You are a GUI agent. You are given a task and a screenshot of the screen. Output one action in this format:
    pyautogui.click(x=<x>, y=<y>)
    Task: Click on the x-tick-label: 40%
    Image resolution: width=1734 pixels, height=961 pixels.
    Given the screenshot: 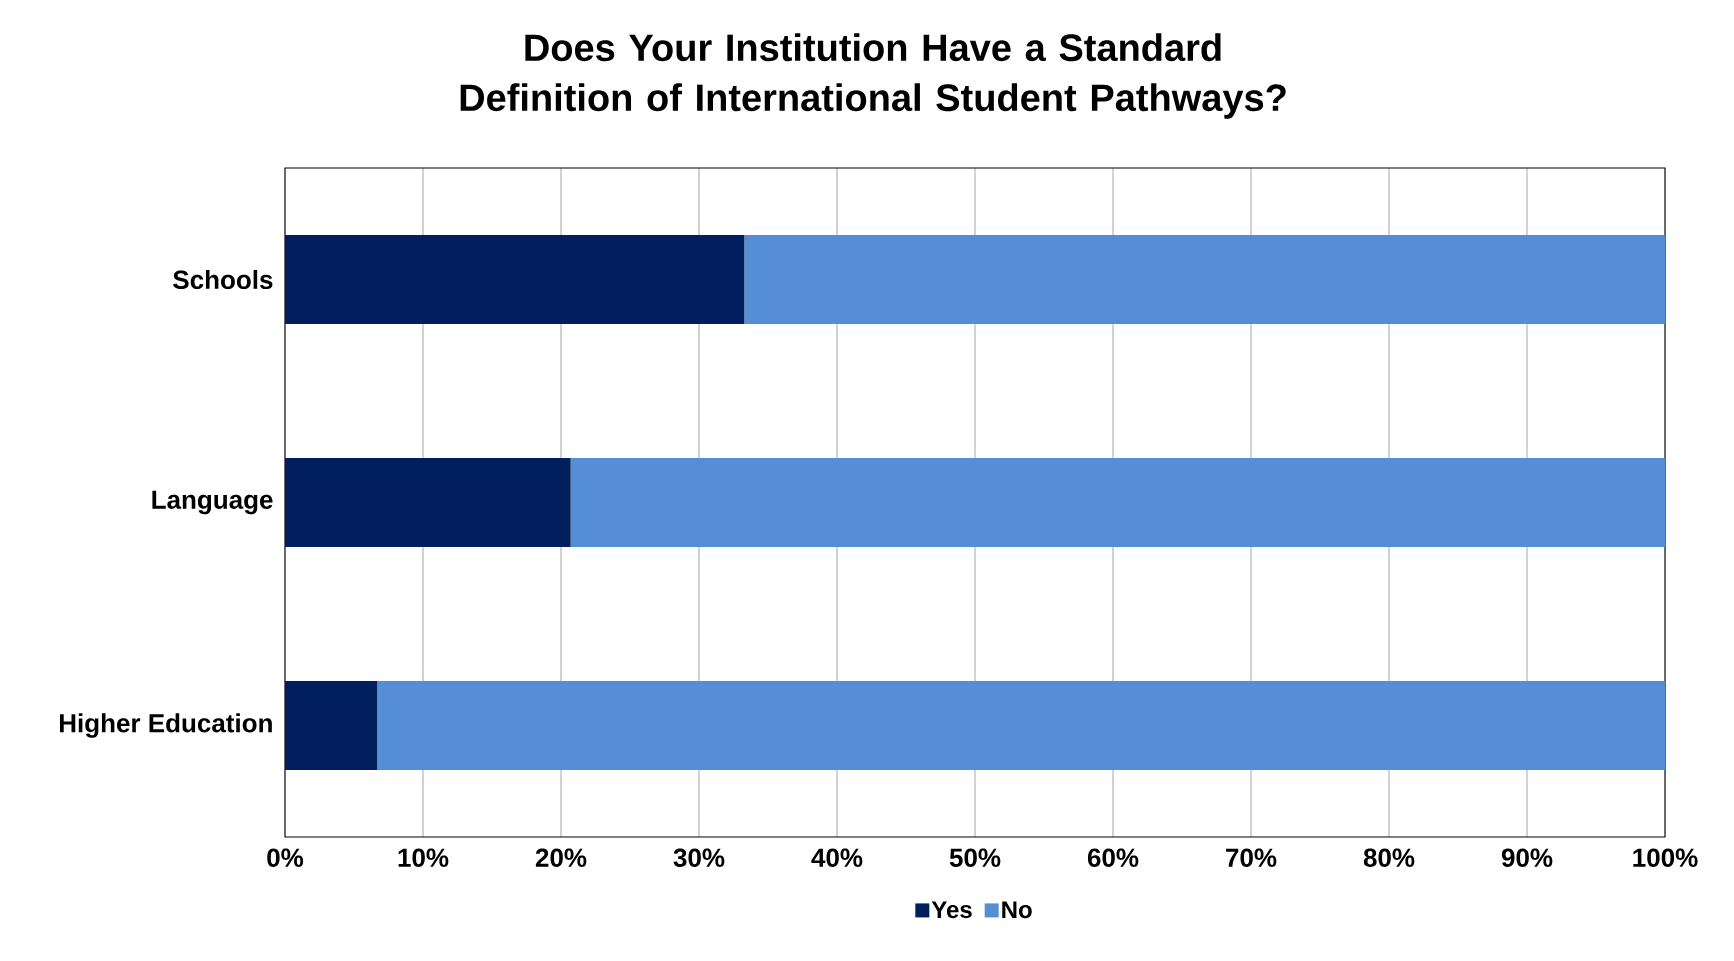 What is the action you would take?
    pyautogui.click(x=837, y=857)
    